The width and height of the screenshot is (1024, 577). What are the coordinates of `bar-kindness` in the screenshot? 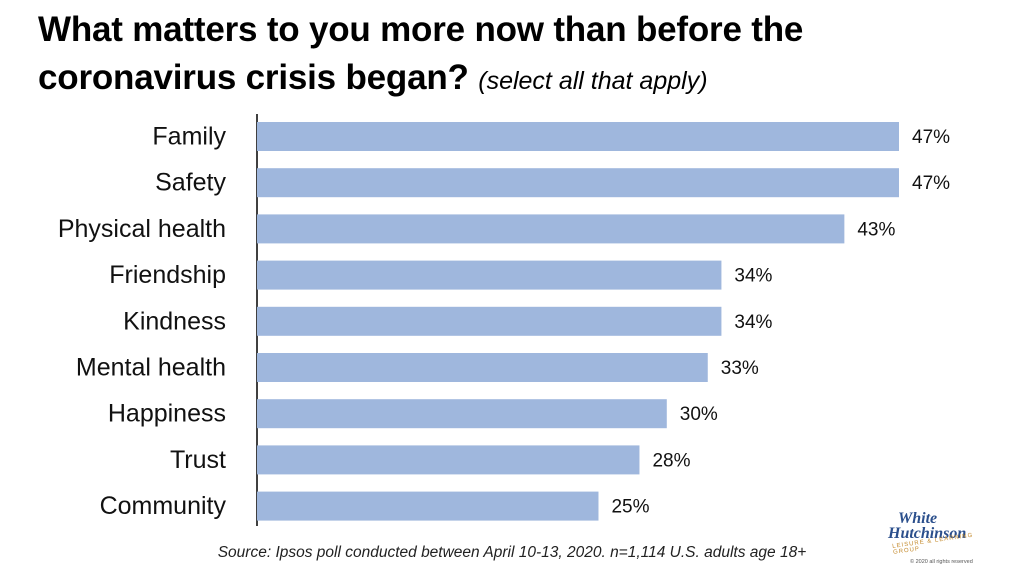 It's located at (489, 321).